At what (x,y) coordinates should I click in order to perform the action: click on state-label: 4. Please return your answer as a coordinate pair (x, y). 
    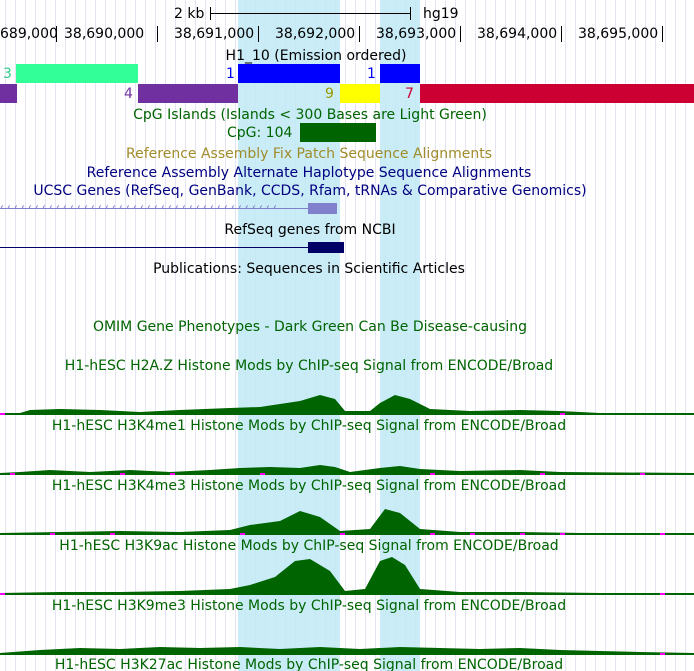
    Looking at the image, I should click on (128, 94).